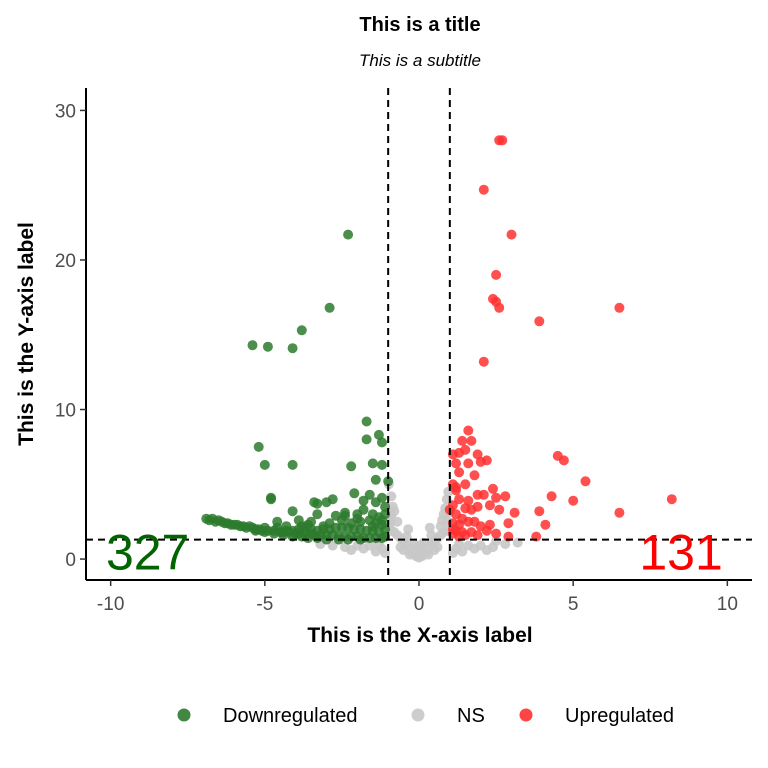 Image resolution: width=768 pixels, height=768 pixels. Describe the element at coordinates (419, 635) in the screenshot. I see `x-axis-title: This is the X-axis label` at that location.